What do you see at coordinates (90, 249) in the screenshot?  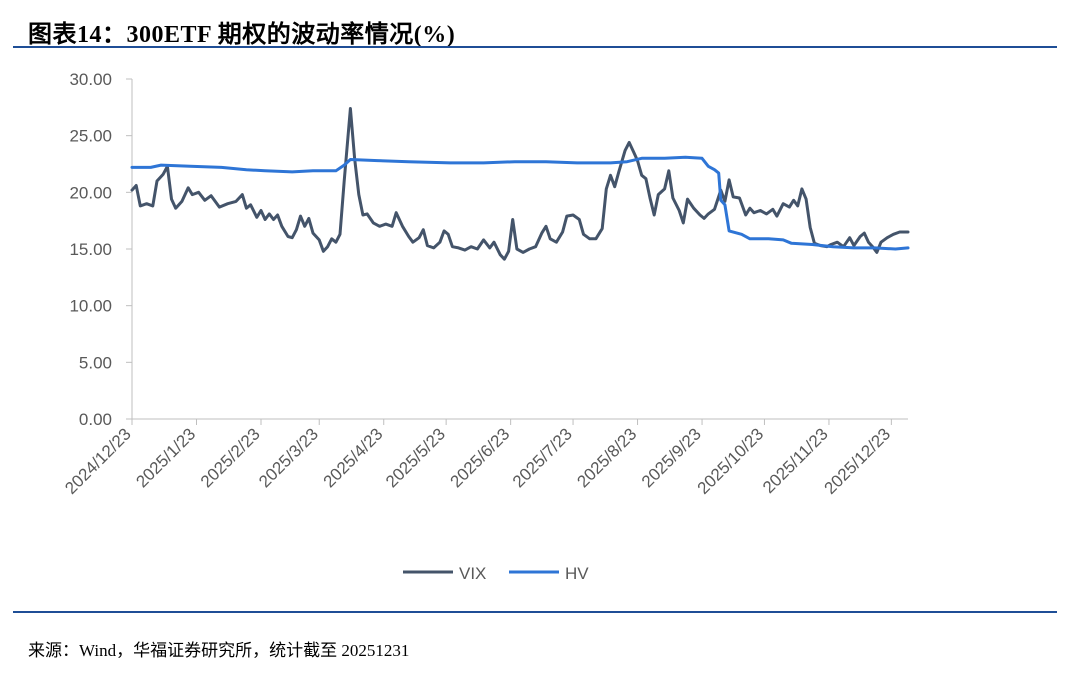 I see `y-tick-label: 15.00` at bounding box center [90, 249].